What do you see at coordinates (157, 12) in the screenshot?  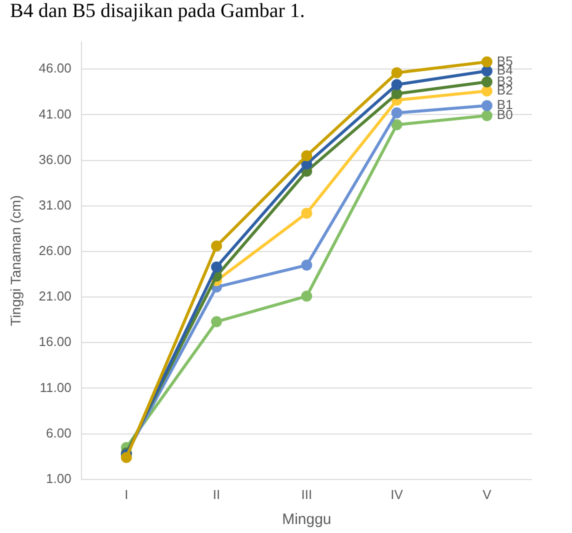 I see `text: B4 dan B5 disajikan pada Gambar 1.` at bounding box center [157, 12].